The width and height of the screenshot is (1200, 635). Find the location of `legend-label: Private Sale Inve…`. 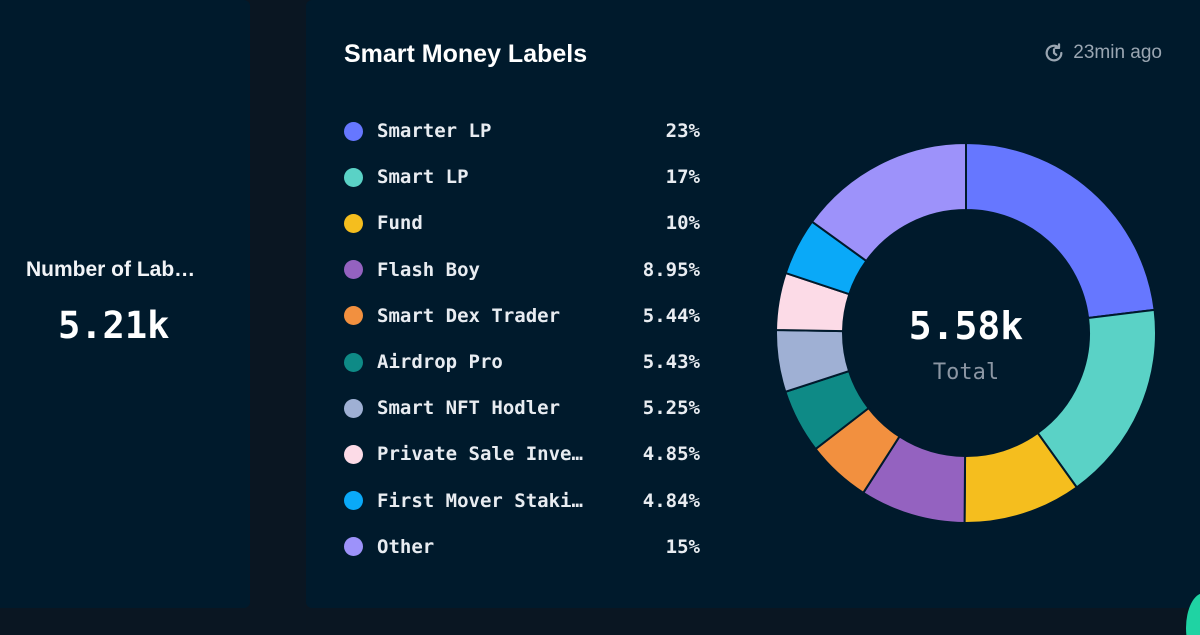

legend-label: Private Sale Inve… is located at coordinates (480, 454).